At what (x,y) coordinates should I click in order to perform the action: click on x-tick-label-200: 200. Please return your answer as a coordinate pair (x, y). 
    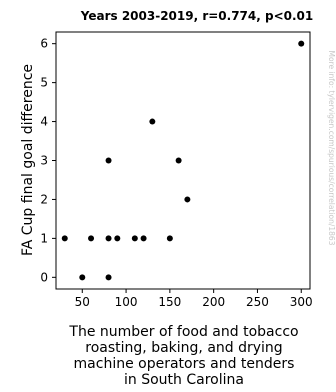
    Looking at the image, I should click on (213, 302).